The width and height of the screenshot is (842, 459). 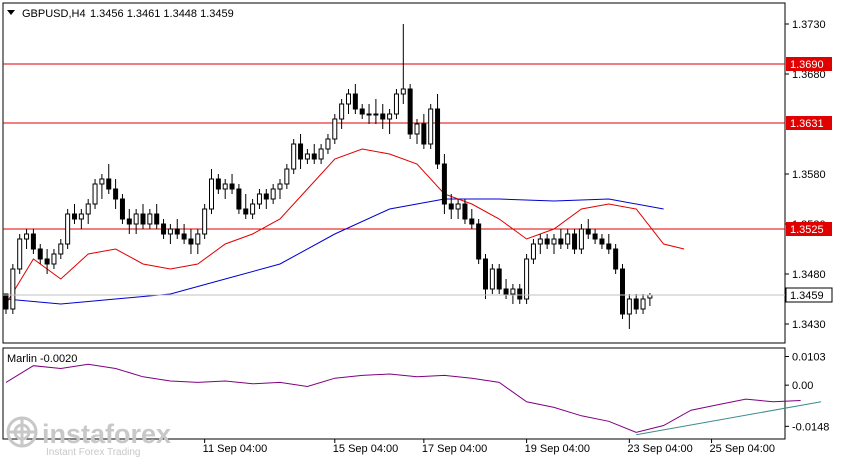 I want to click on time-tick-label: 25 Sep 04:00, so click(x=742, y=449).